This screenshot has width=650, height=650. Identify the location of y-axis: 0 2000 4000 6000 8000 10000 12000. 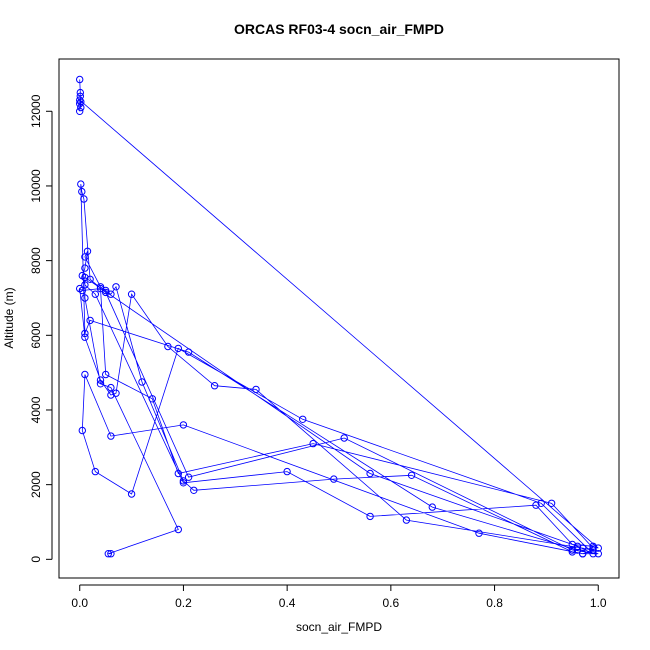
(41, 328).